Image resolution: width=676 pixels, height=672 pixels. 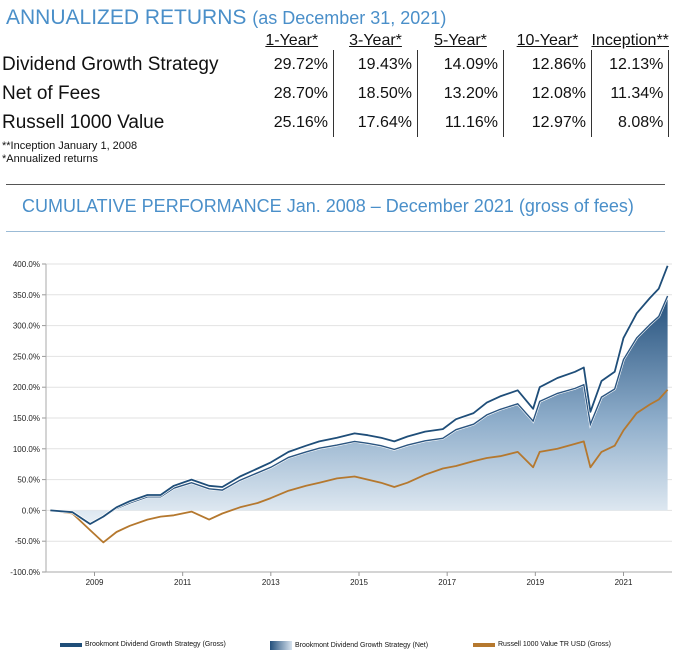 I want to click on x-tick-label: 2013, so click(x=271, y=582).